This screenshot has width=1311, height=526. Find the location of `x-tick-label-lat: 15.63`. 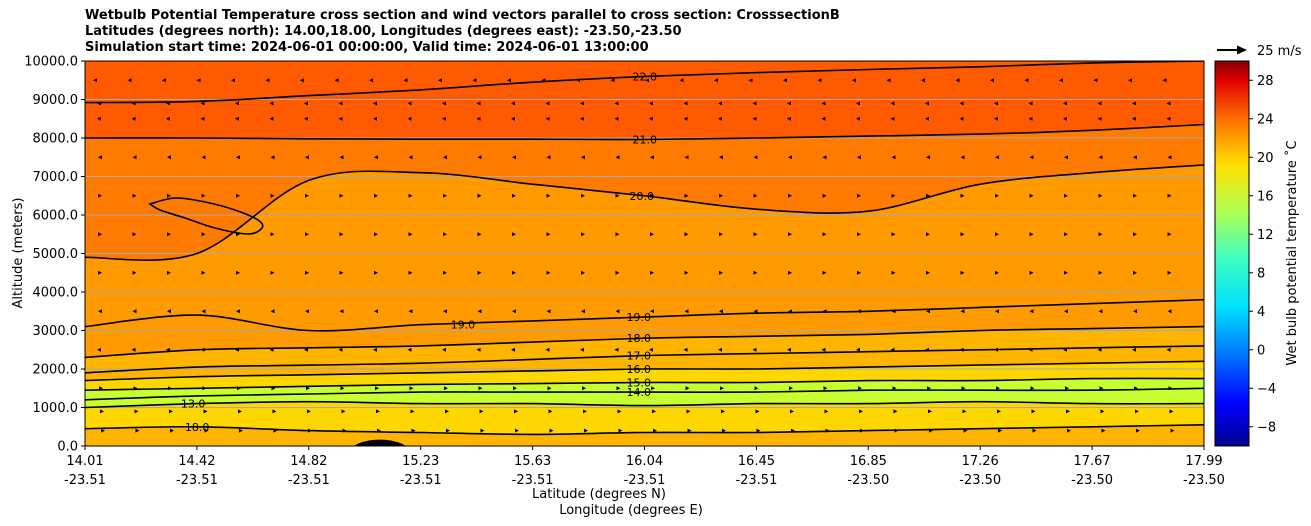

x-tick-label-lat: 15.63 is located at coordinates (532, 461).